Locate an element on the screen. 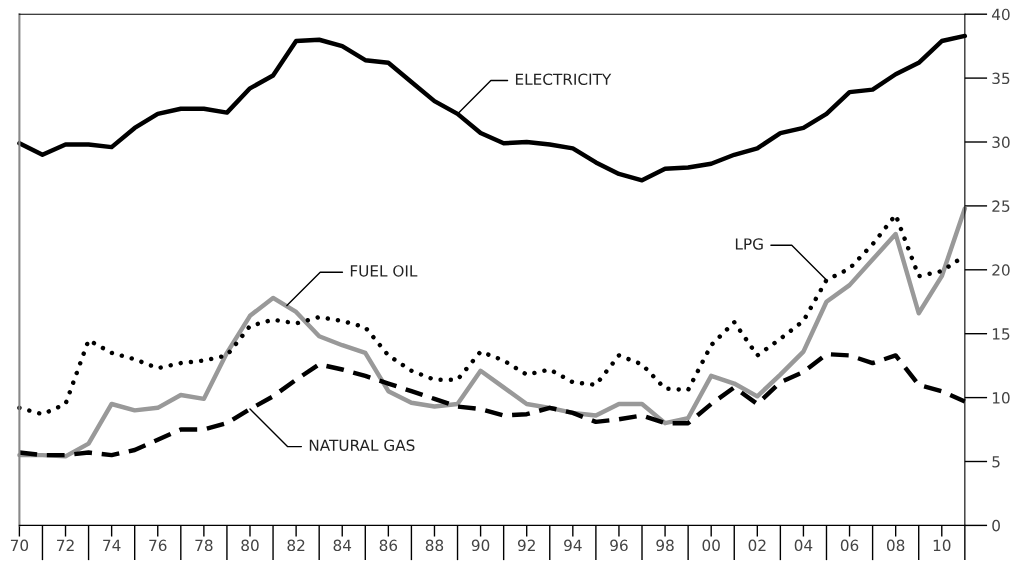 The width and height of the screenshot is (1021, 568). x-tick-label: 78 is located at coordinates (204, 545).